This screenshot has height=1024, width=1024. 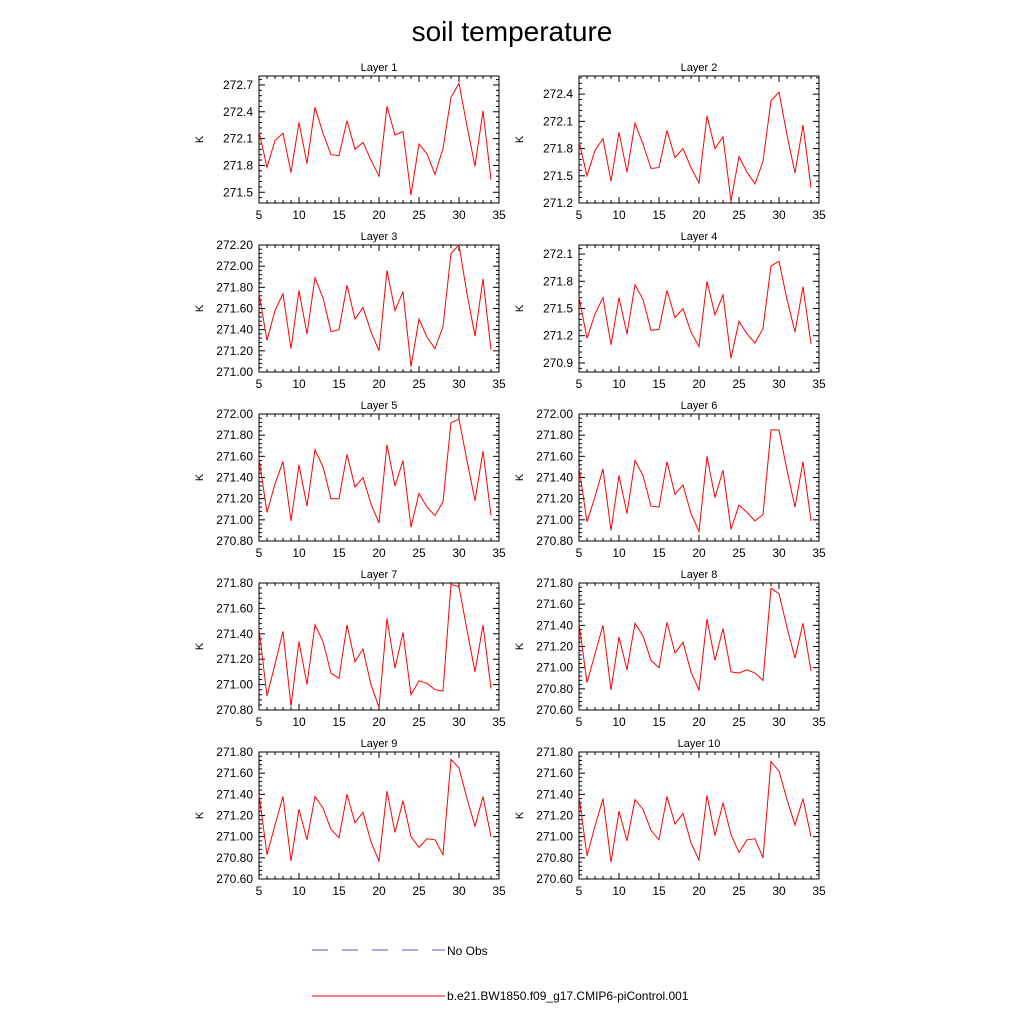 I want to click on panel-title: Layer 7, so click(x=379, y=575).